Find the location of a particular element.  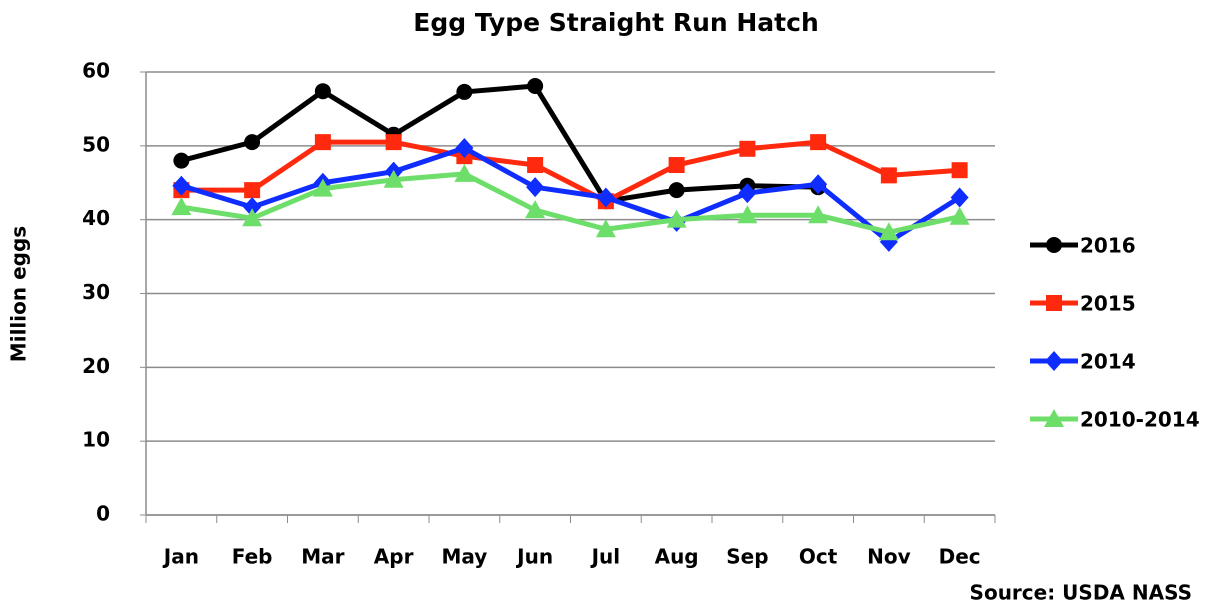

legend-label: 2010-2014 is located at coordinates (1140, 420).